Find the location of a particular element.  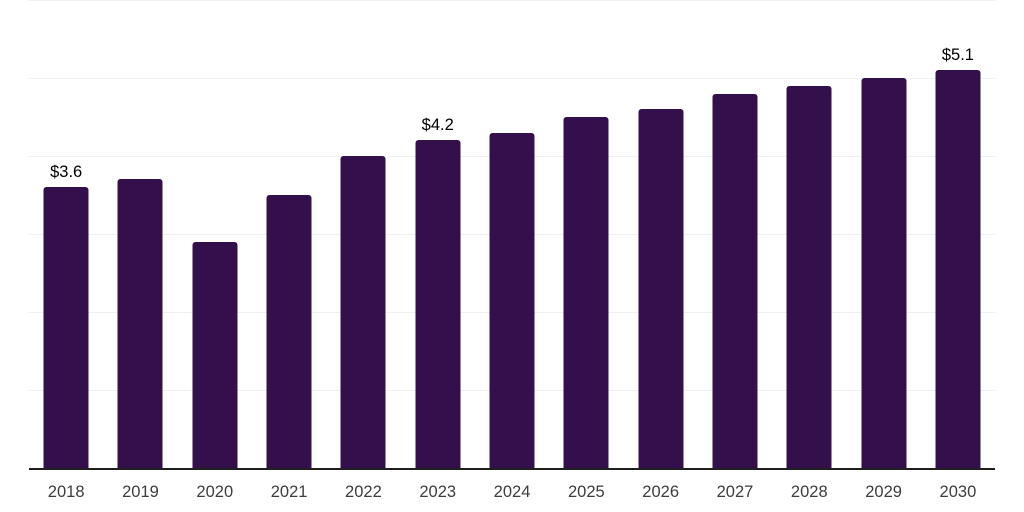

bar-band-2023: $4.2 is located at coordinates (438, 234).